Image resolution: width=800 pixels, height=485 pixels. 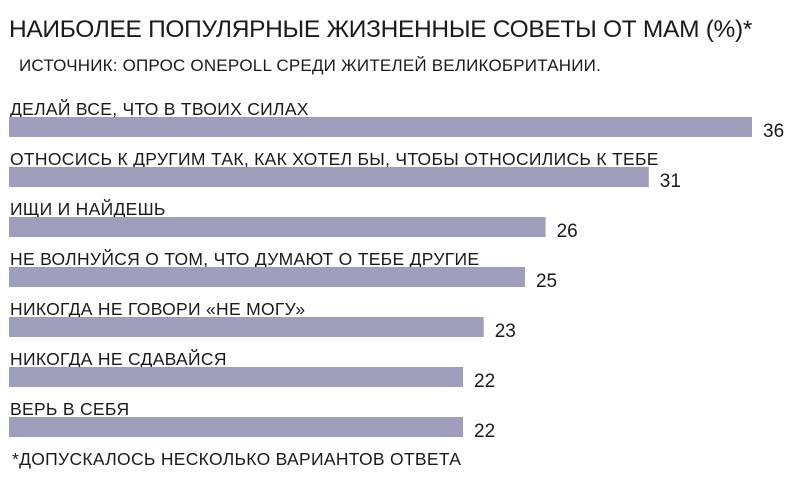 I want to click on category-label: ДЕЛАЙ ВСЕ, ЧТО В ТВОИХ СИЛАХ, so click(x=159, y=108).